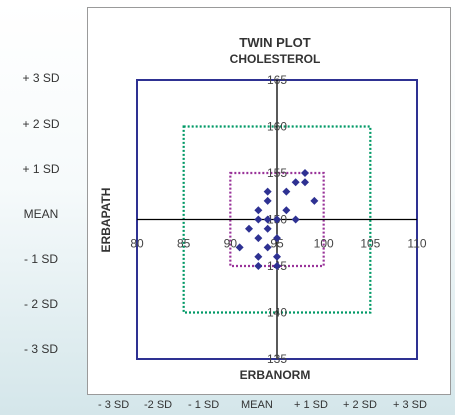 The width and height of the screenshot is (455, 415). Describe the element at coordinates (324, 244) in the screenshot. I see `x-tick-label: 100` at that location.